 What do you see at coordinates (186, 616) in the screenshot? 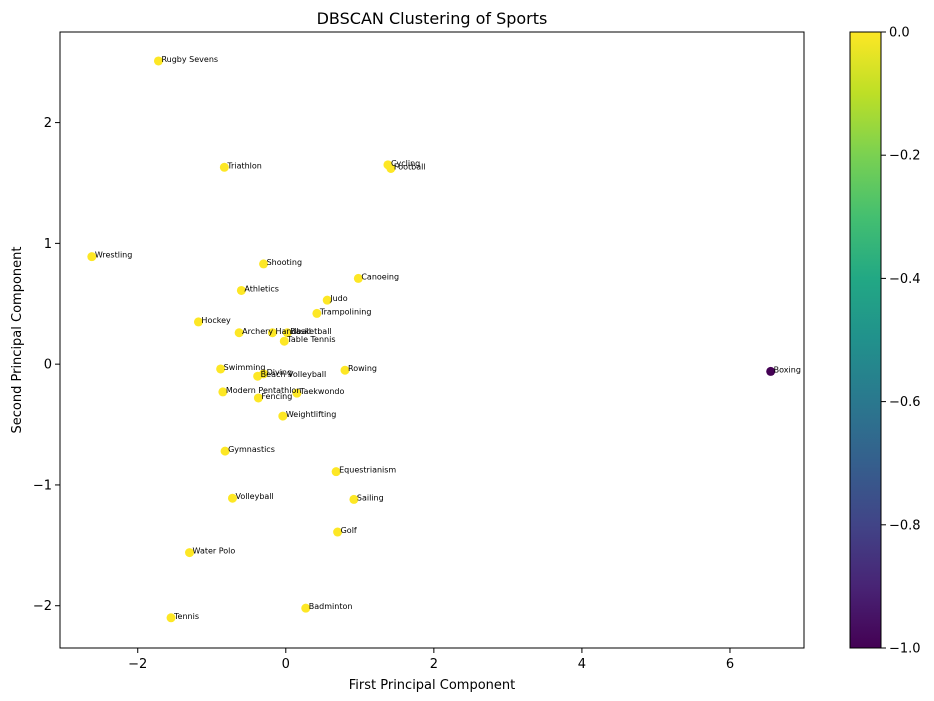
I see `point-label: Tennis` at bounding box center [186, 616].